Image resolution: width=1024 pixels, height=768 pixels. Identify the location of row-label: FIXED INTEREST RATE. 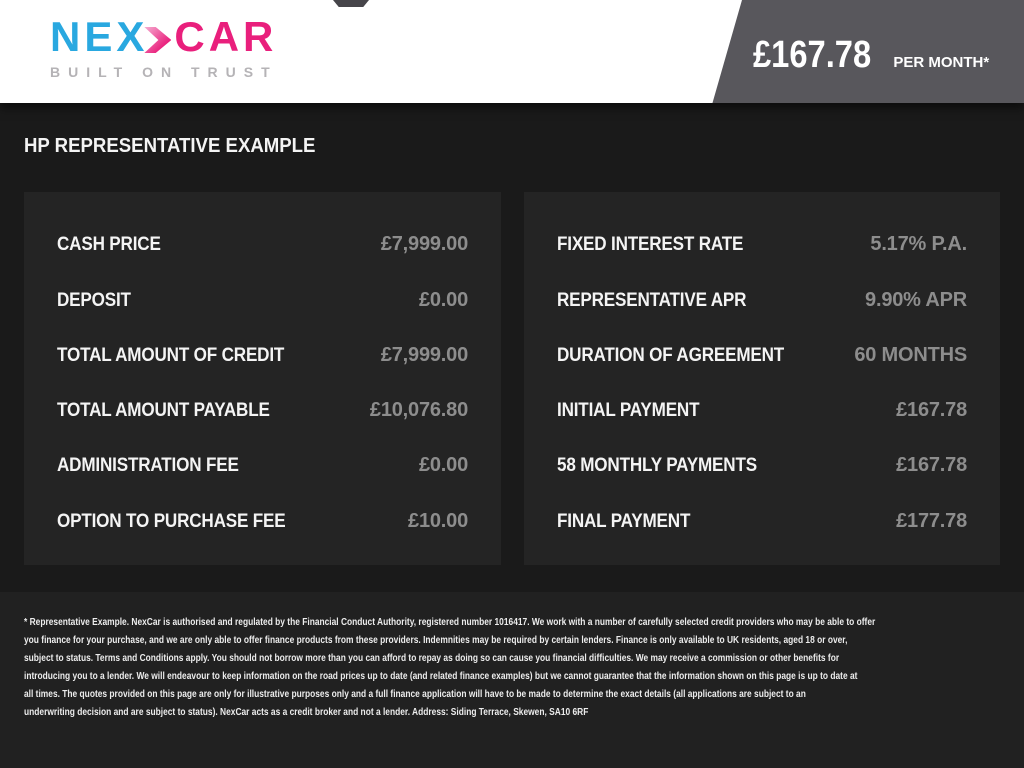
(650, 245).